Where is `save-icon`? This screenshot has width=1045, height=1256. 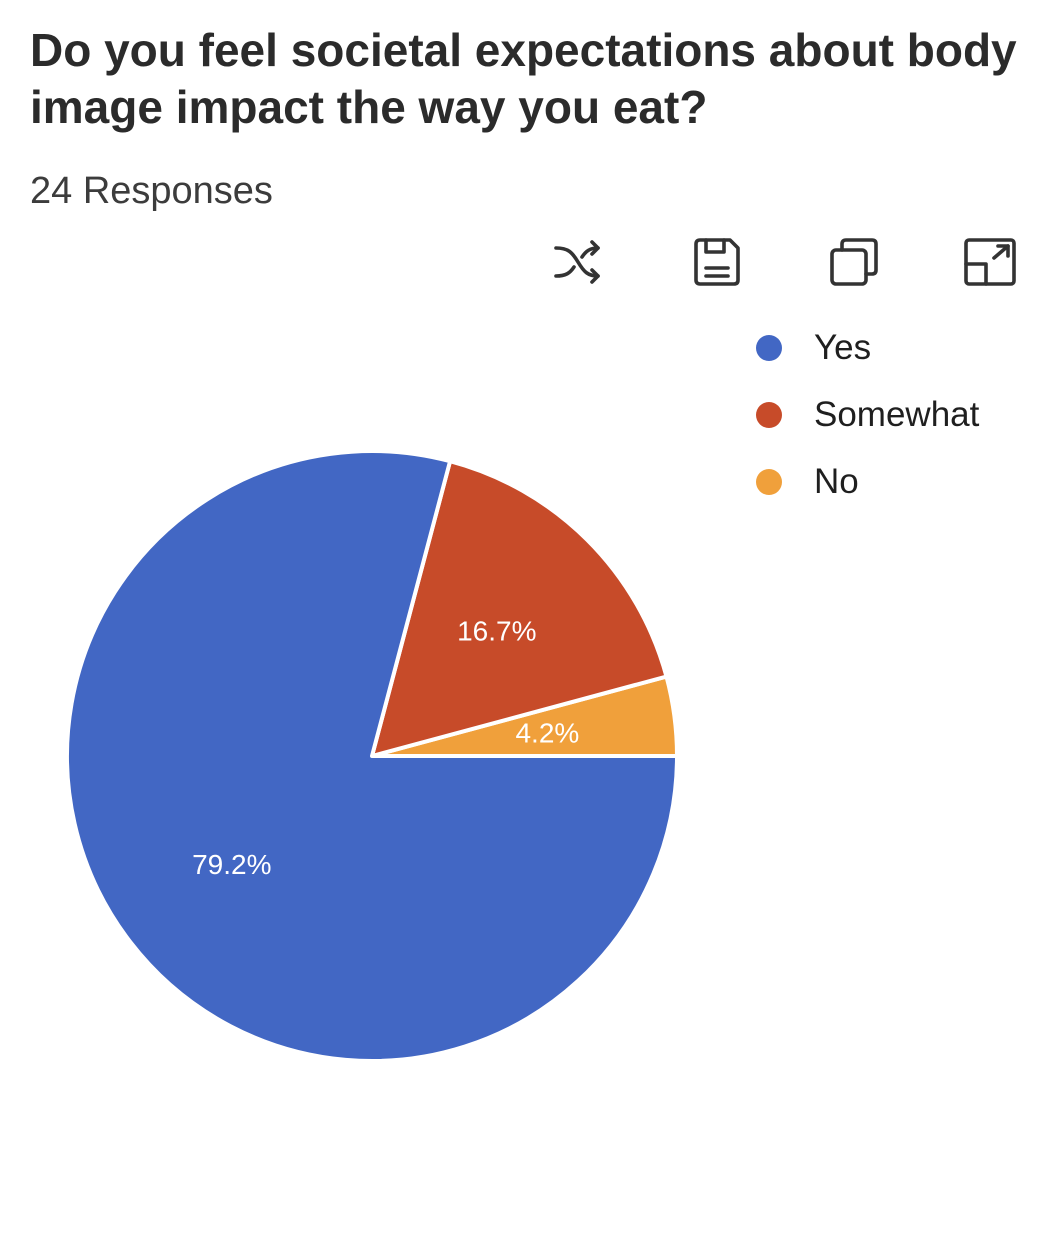 save-icon is located at coordinates (717, 262).